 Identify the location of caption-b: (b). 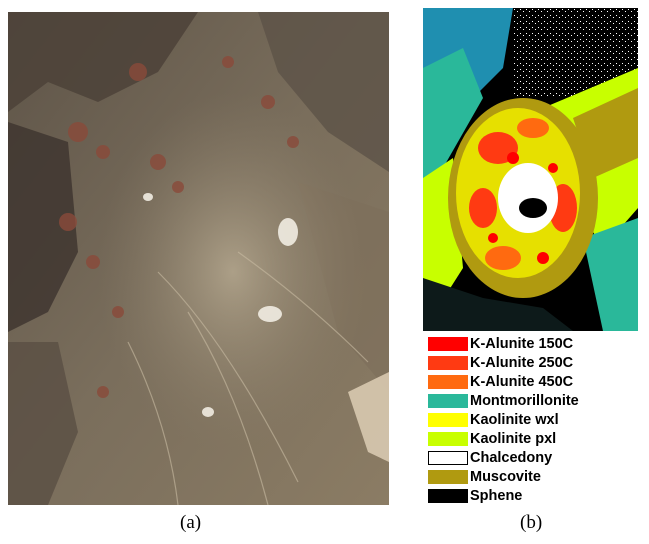
(531, 522).